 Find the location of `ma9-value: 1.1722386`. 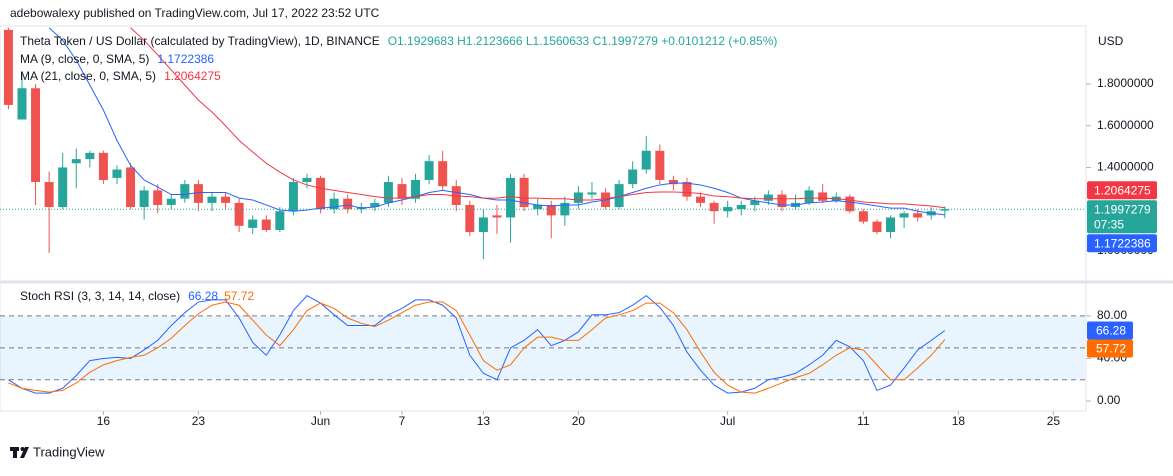

ma9-value: 1.1722386 is located at coordinates (185, 59).